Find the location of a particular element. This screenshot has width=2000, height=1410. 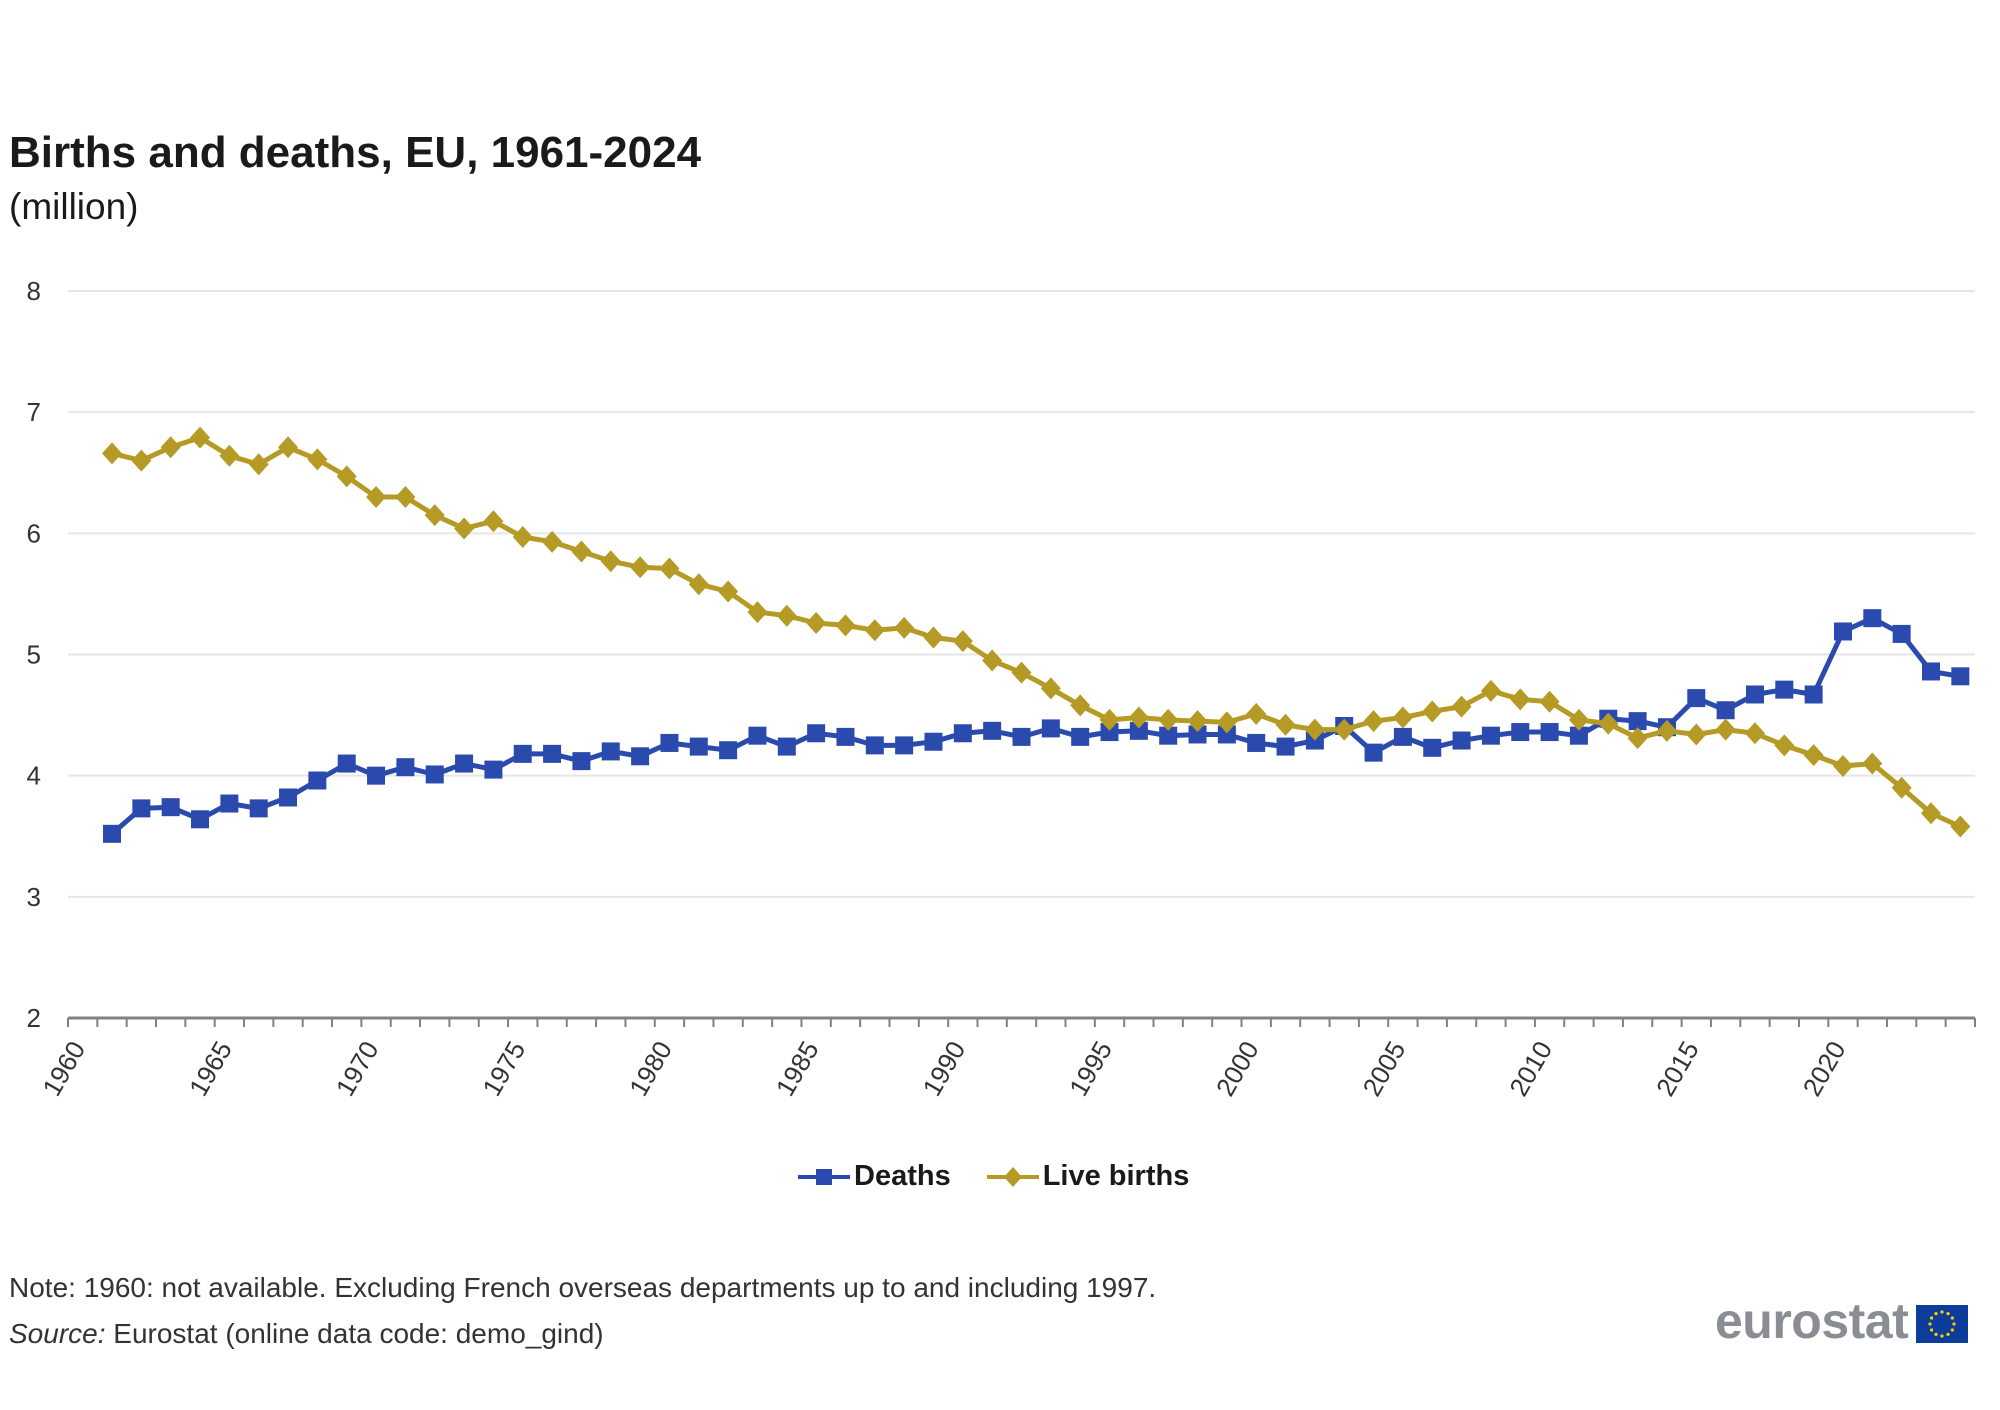

legend-item-deaths: Deaths is located at coordinates (873, 1176).